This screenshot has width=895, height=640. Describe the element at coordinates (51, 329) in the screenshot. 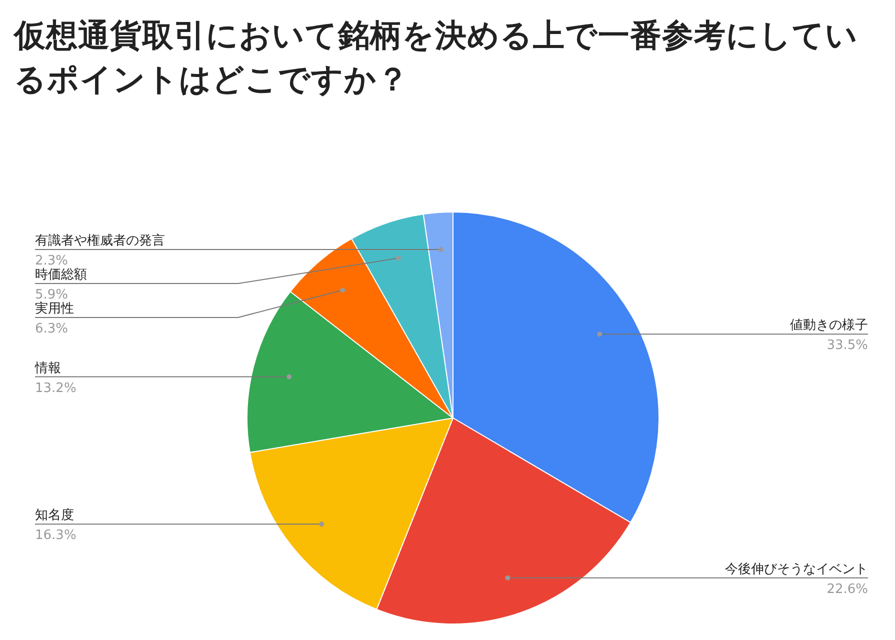

I see `data-label: 6.3%` at that location.